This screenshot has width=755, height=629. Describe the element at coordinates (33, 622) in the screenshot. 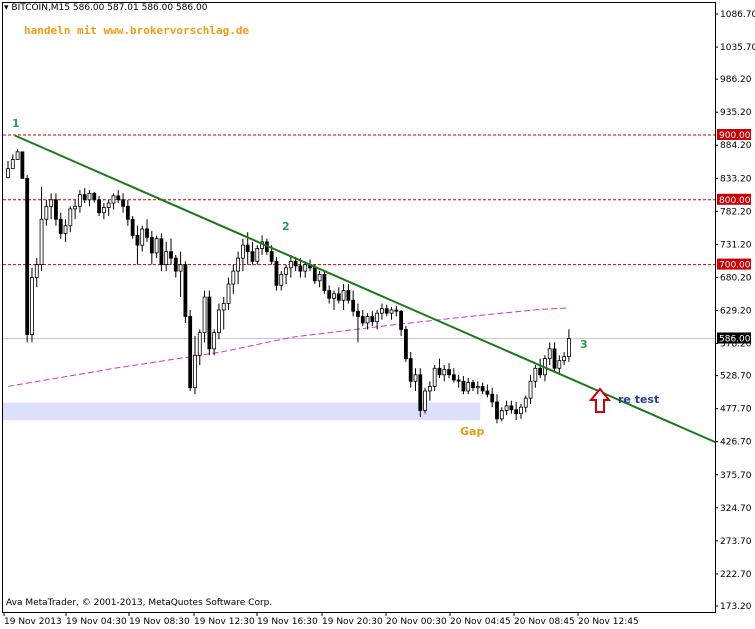

I see `x-tick-label: 19 Nov 2013` at that location.